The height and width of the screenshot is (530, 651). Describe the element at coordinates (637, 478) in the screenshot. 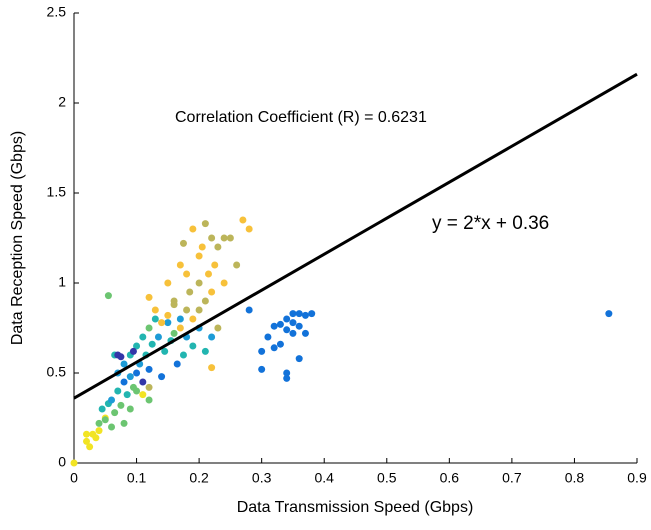

I see `x-tick-label: 0.9` at that location.